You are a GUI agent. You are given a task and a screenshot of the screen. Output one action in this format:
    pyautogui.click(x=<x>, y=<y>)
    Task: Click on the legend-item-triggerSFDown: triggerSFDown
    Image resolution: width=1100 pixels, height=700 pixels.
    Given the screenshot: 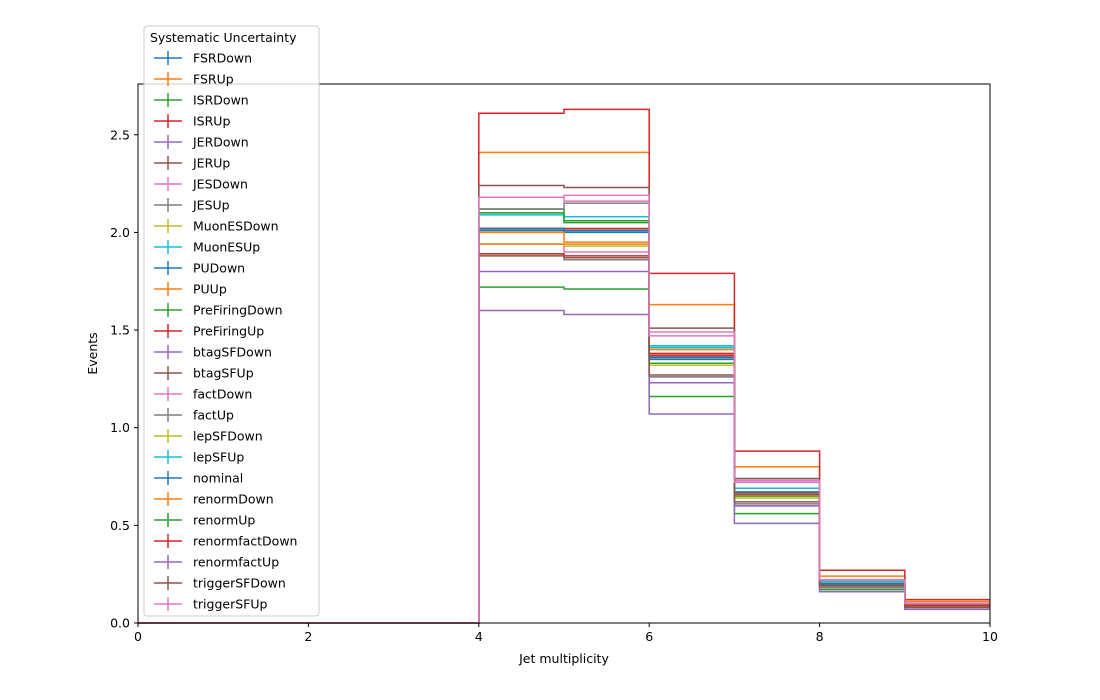 What is the action you would take?
    pyautogui.click(x=220, y=583)
    